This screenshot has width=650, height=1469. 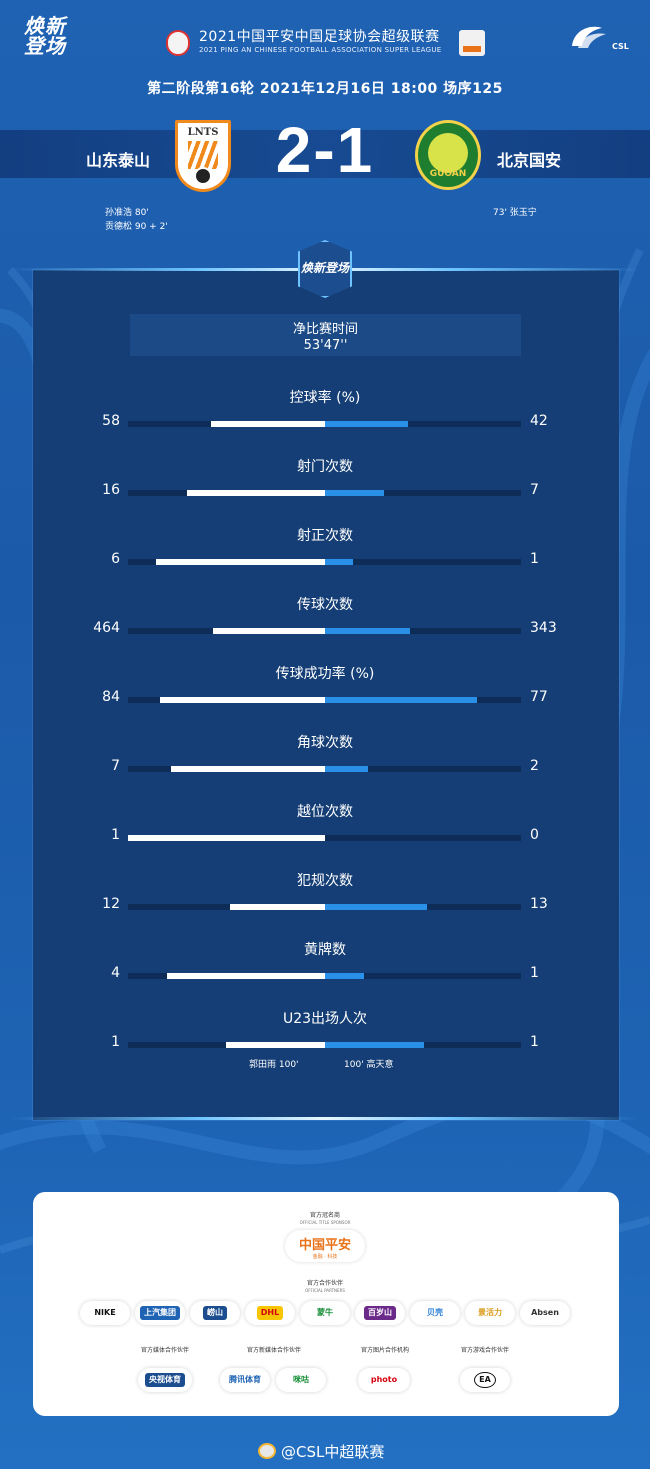 I want to click on home-team-name: 山东泰山, so click(x=118, y=160).